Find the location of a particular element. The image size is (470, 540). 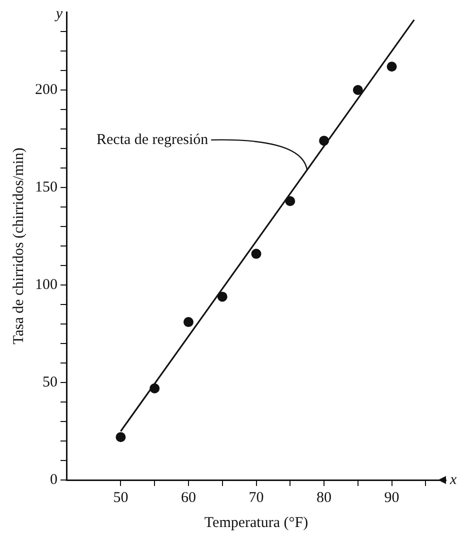

x-tick-label: 60 is located at coordinates (188, 498).